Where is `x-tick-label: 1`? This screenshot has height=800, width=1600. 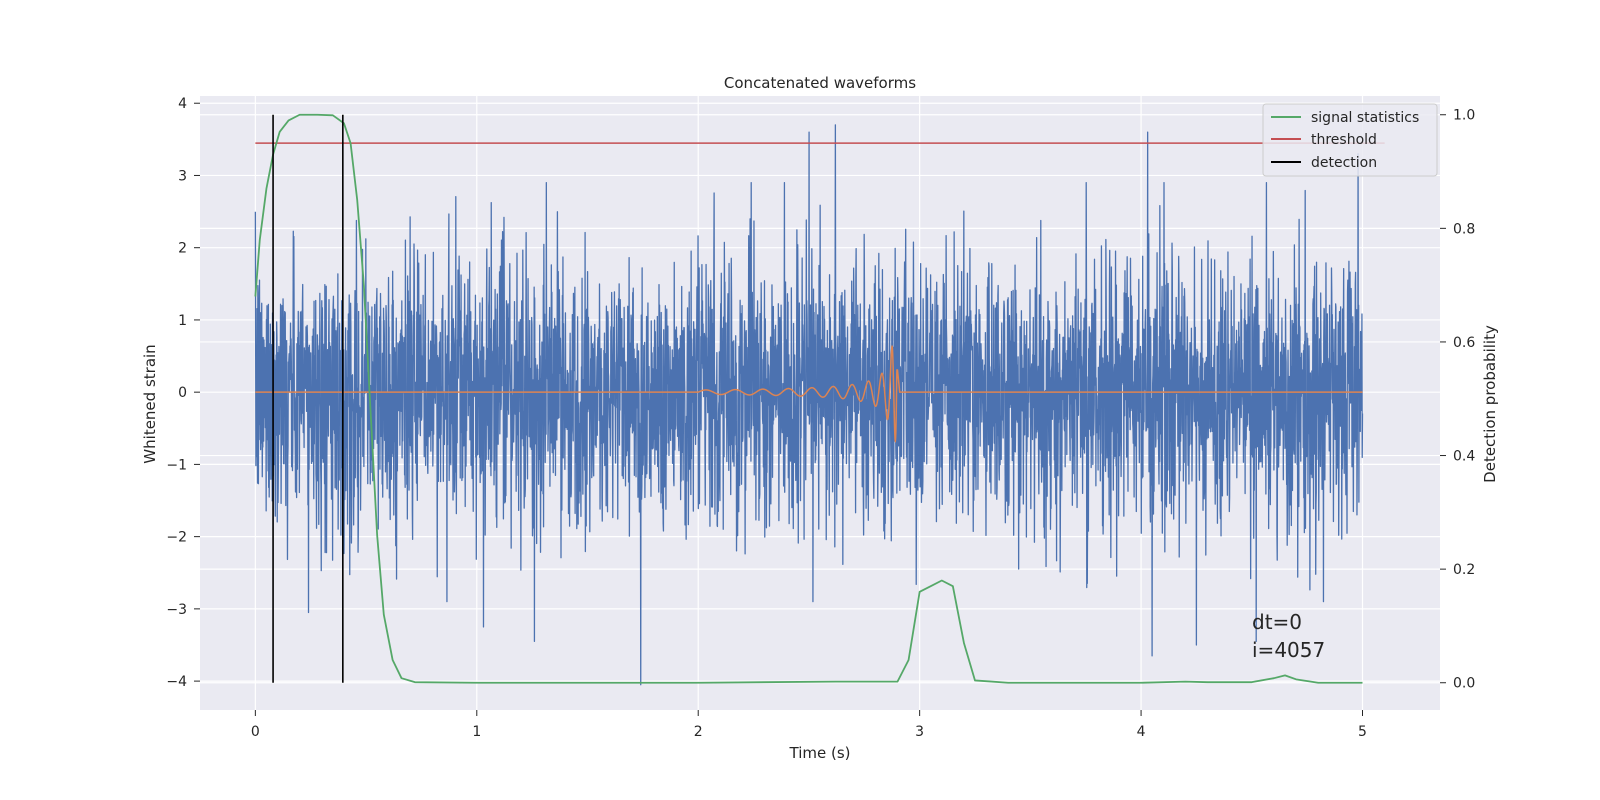 x-tick-label: 1 is located at coordinates (476, 732).